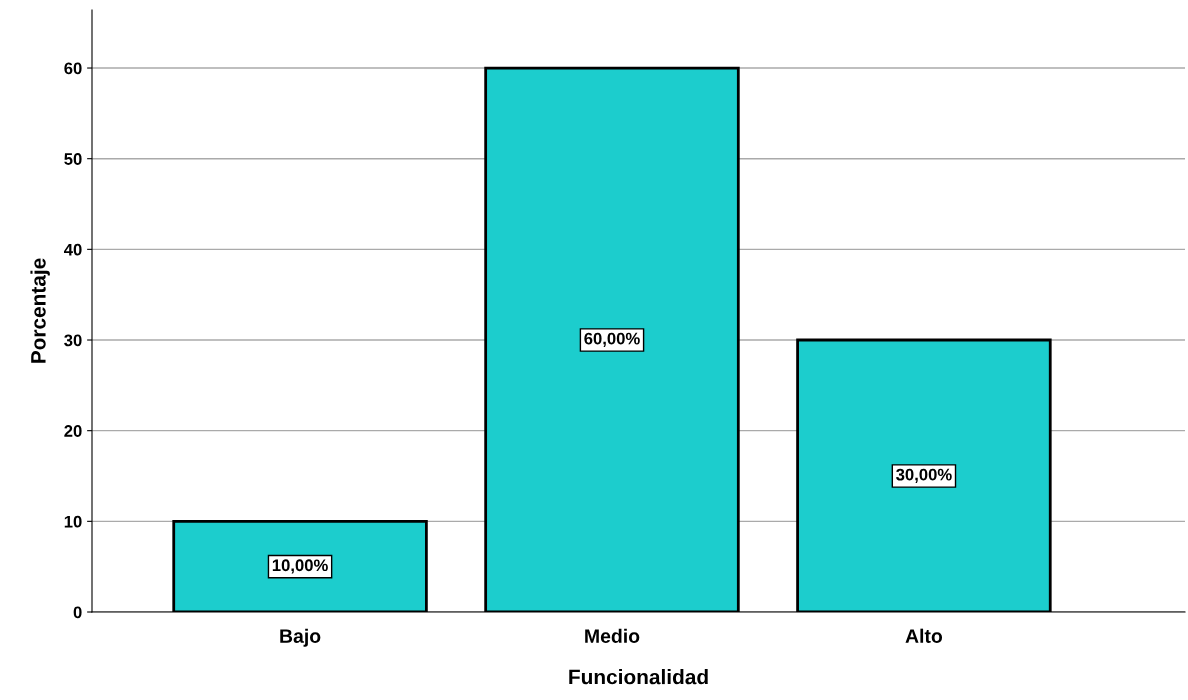 Image resolution: width=1188 pixels, height=700 pixels. What do you see at coordinates (73, 68) in the screenshot?
I see `y-tick-label: 60` at bounding box center [73, 68].